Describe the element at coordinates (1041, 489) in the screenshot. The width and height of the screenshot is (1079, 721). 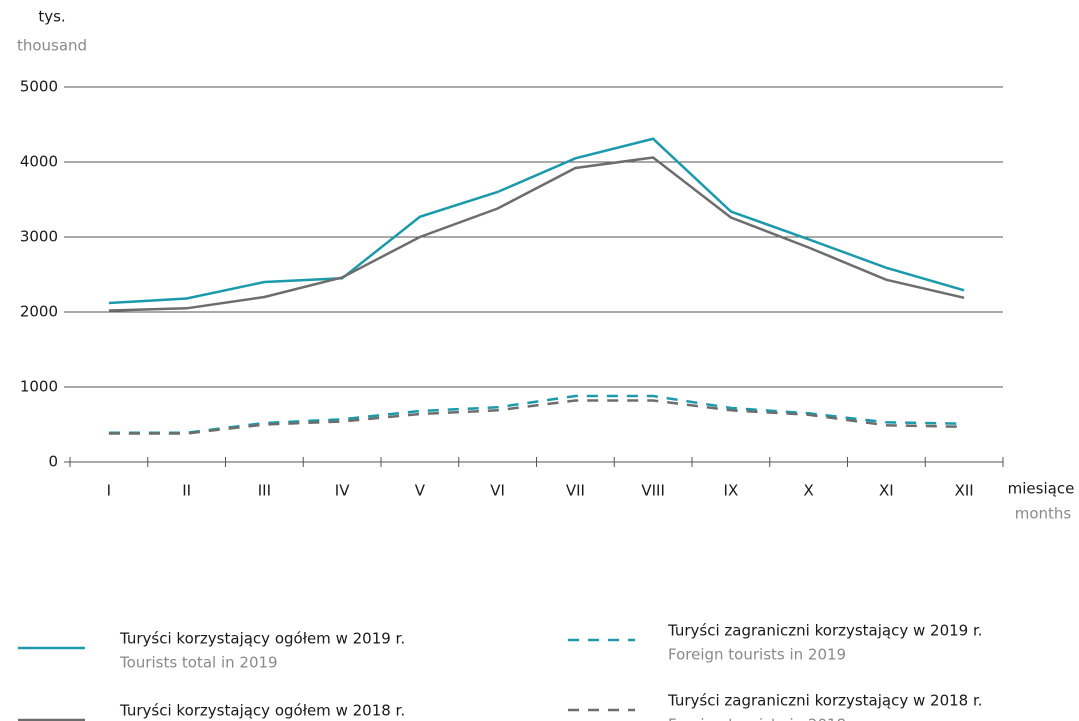
I see `x-unit: miesiące` at that location.